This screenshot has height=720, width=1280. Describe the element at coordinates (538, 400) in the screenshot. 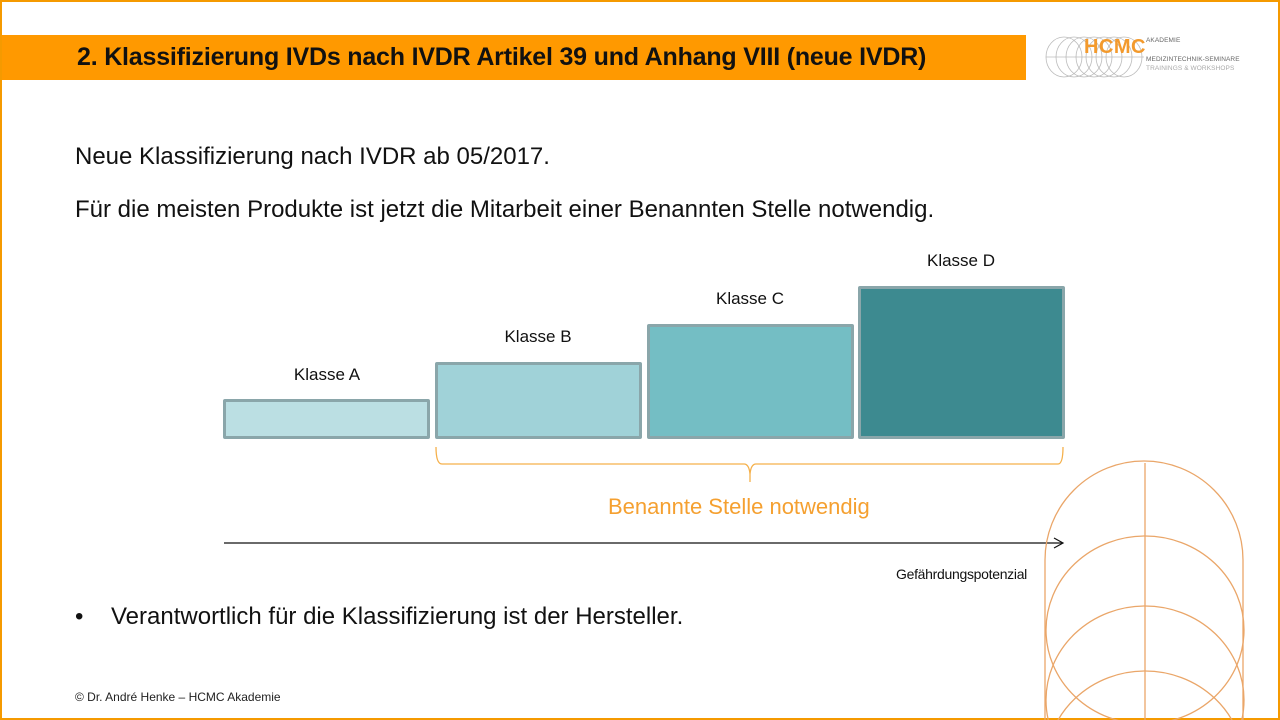

I see `class-b-bar` at that location.